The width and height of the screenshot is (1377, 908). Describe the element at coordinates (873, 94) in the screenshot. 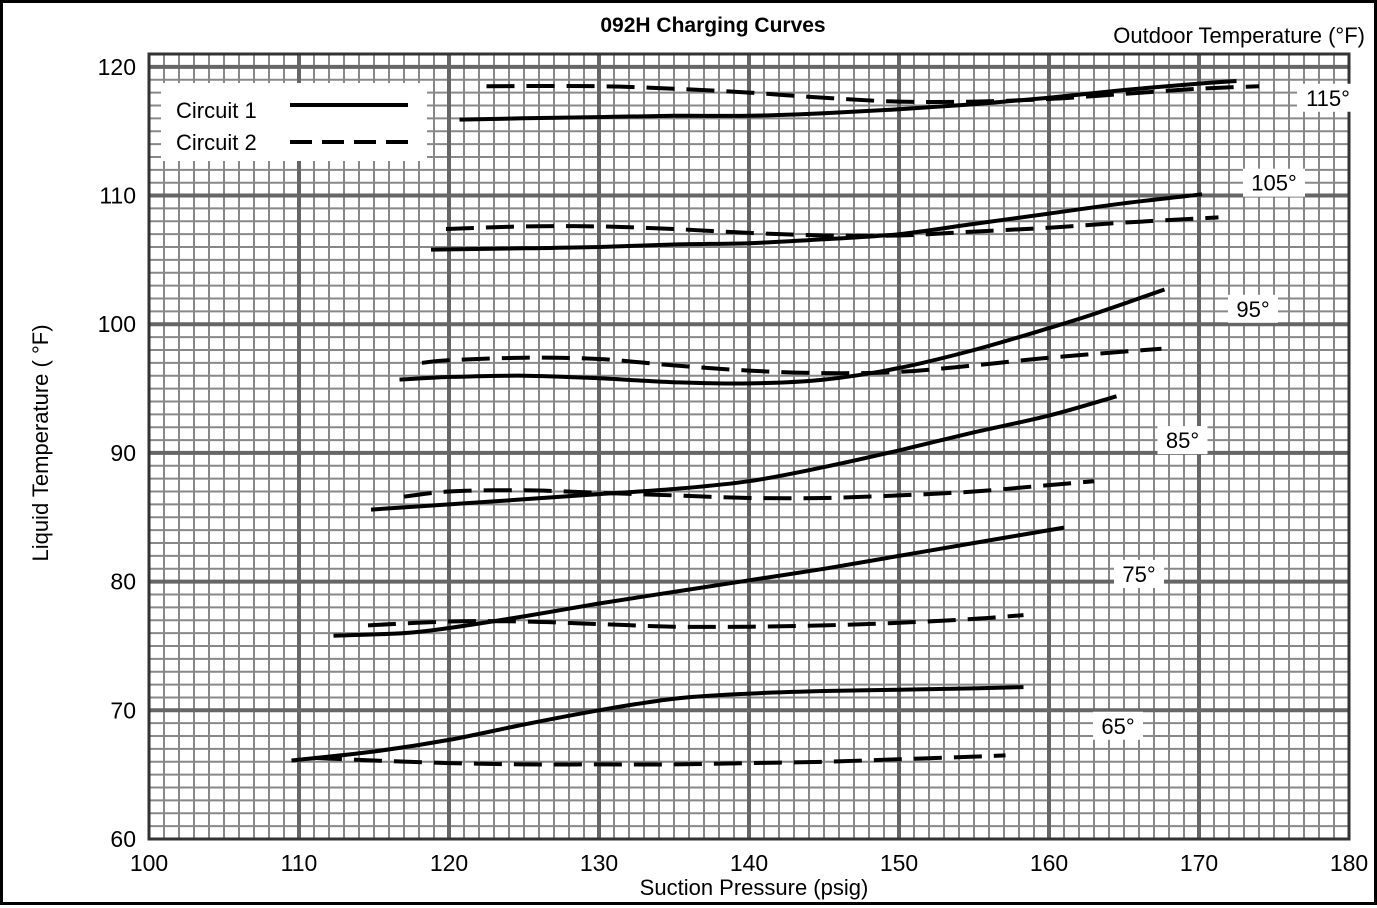

I see `circuit-2-line-115f` at that location.